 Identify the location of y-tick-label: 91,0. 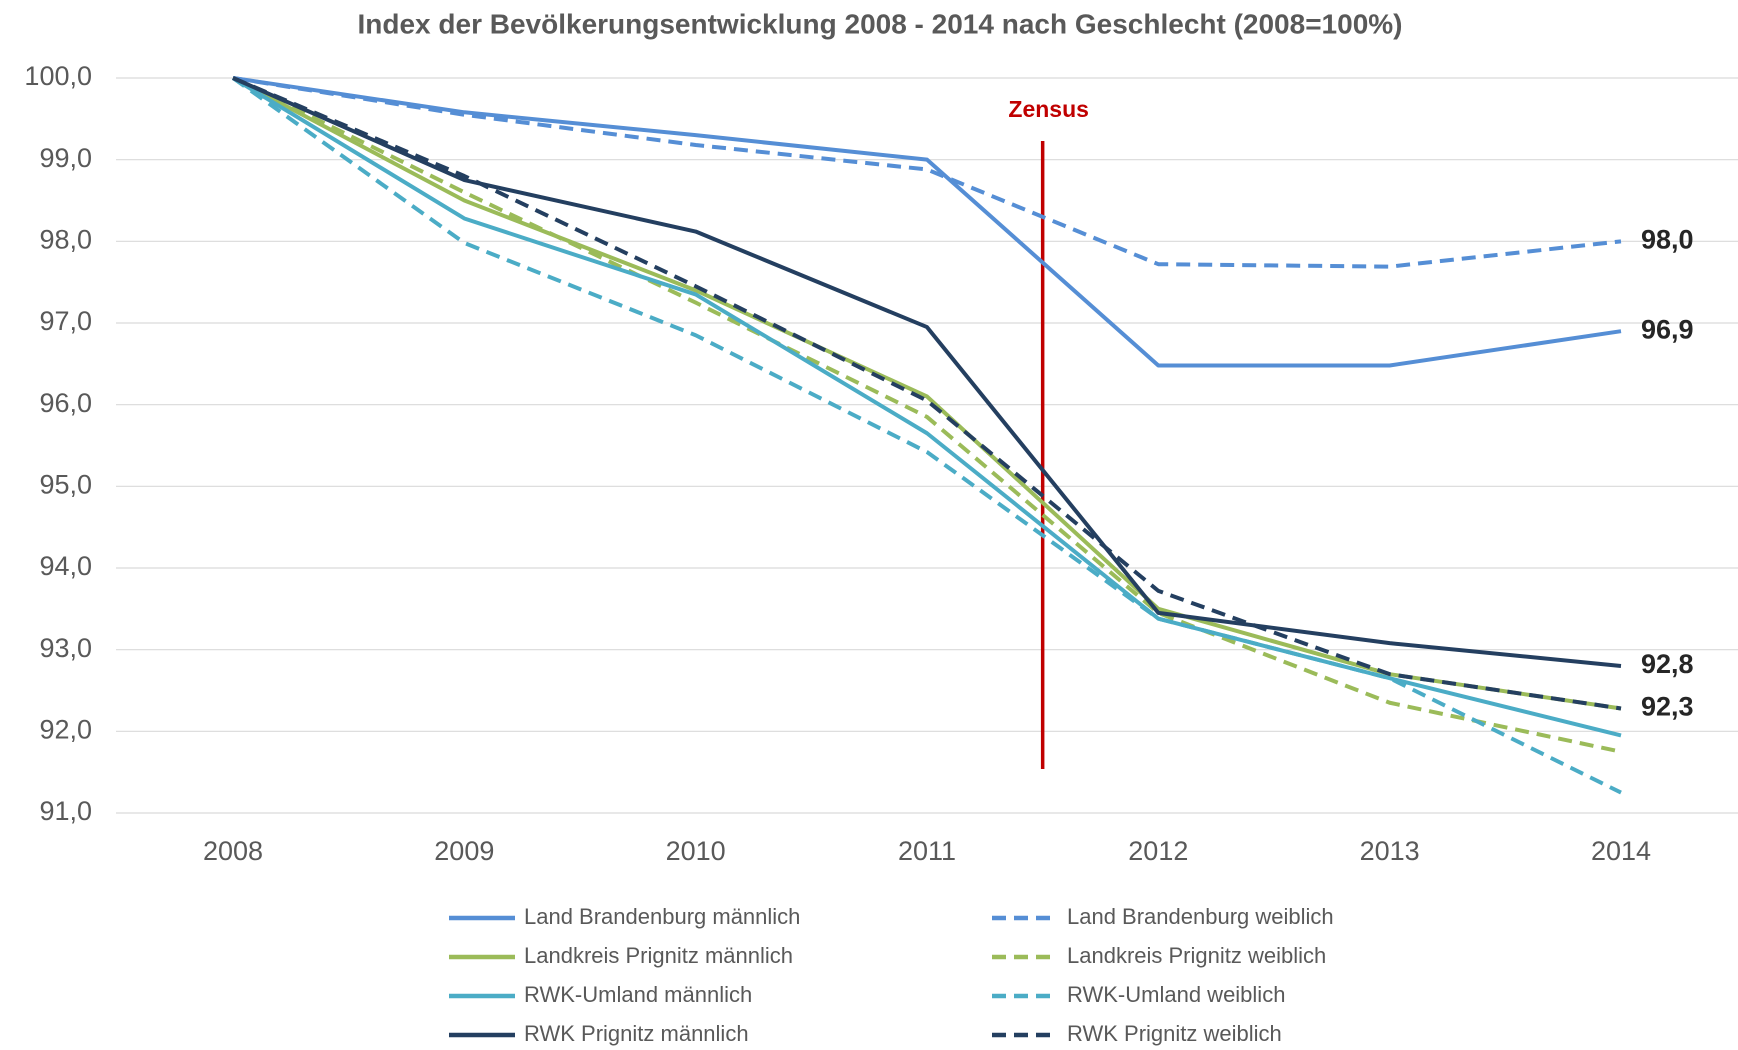
(65, 811).